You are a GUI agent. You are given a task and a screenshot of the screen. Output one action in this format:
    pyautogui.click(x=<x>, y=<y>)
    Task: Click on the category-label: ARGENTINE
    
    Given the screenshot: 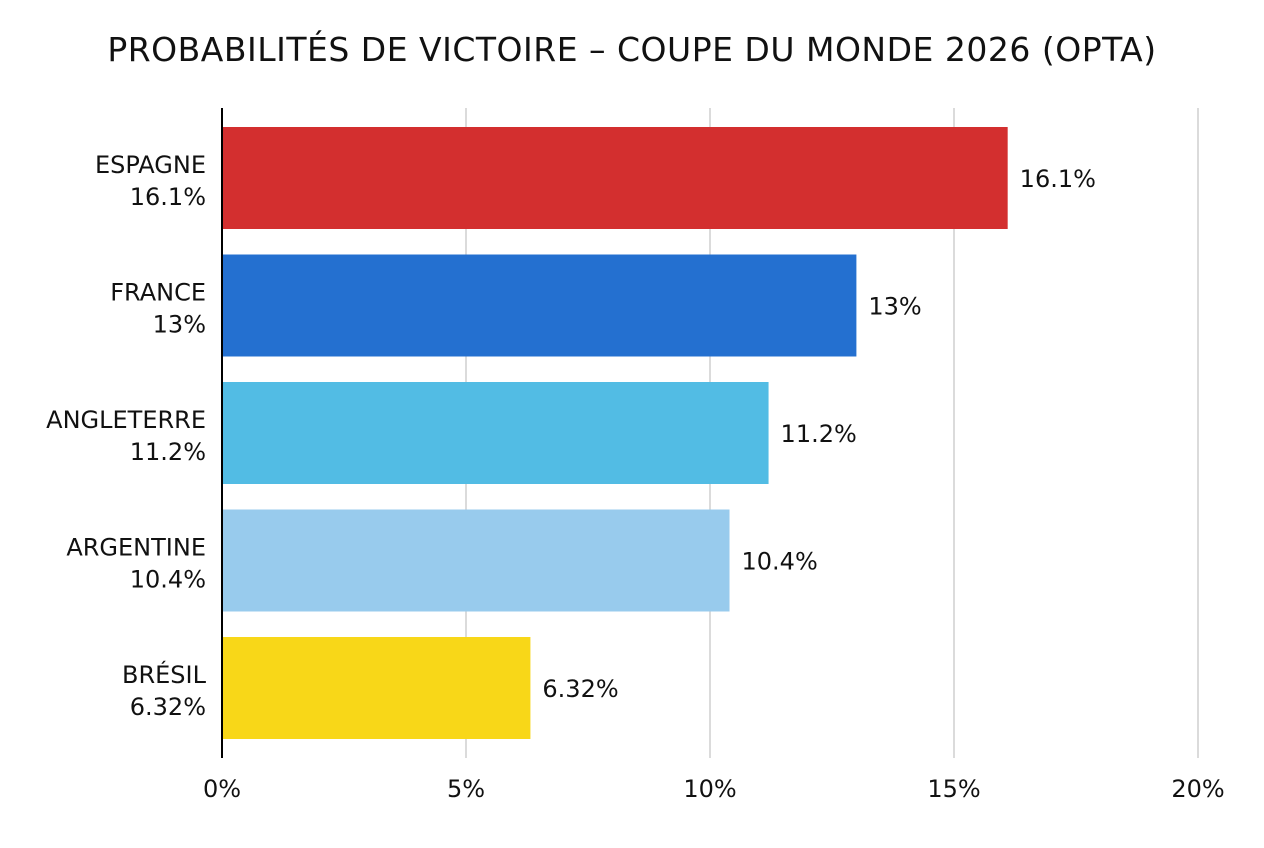 What is the action you would take?
    pyautogui.click(x=136, y=548)
    